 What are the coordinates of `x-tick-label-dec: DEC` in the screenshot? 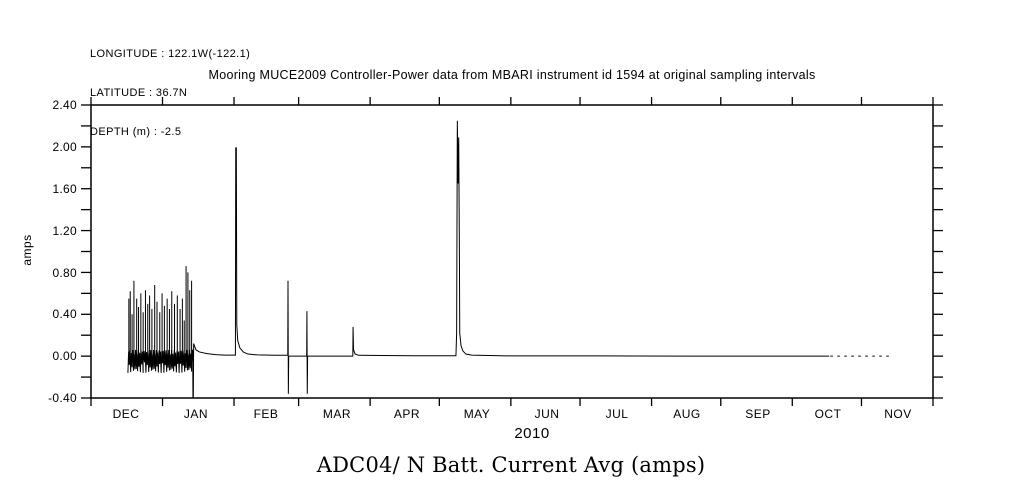 It's located at (126, 414).